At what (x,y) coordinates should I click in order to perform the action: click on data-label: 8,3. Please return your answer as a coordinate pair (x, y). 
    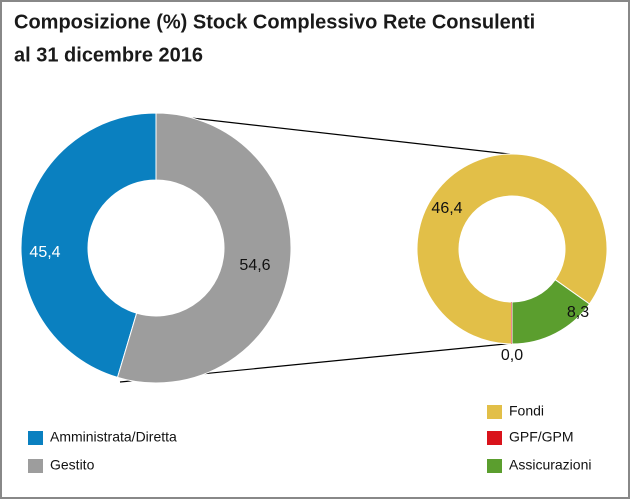
    Looking at the image, I should click on (578, 312).